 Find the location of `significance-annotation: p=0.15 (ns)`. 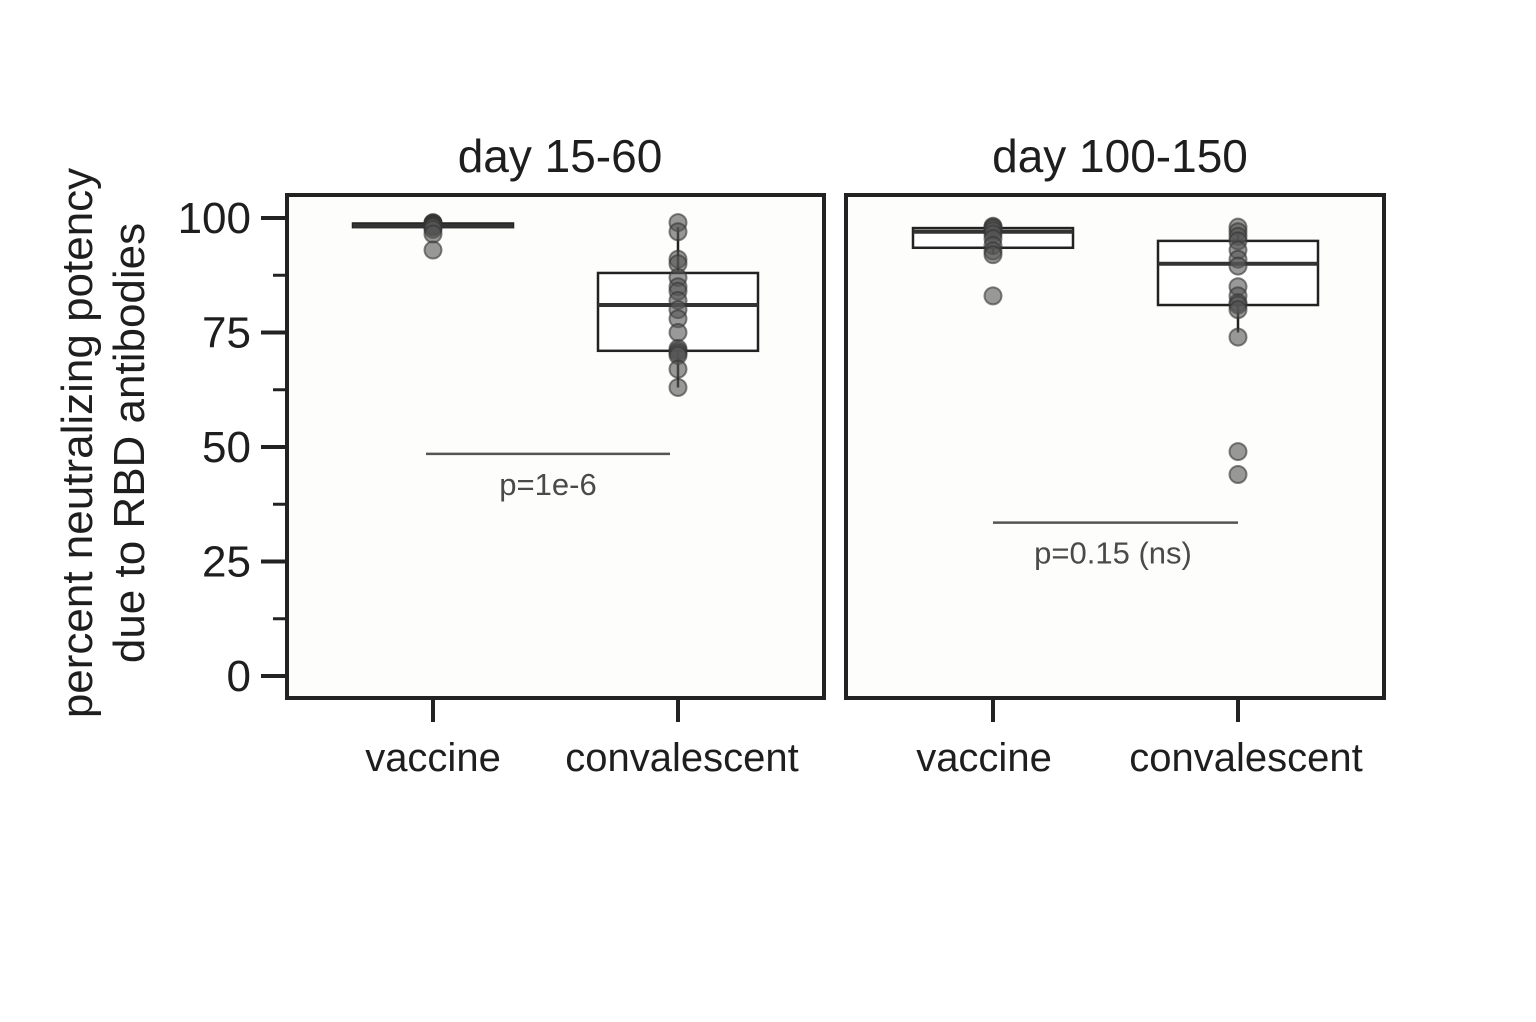

significance-annotation: p=0.15 (ns) is located at coordinates (1115, 546).